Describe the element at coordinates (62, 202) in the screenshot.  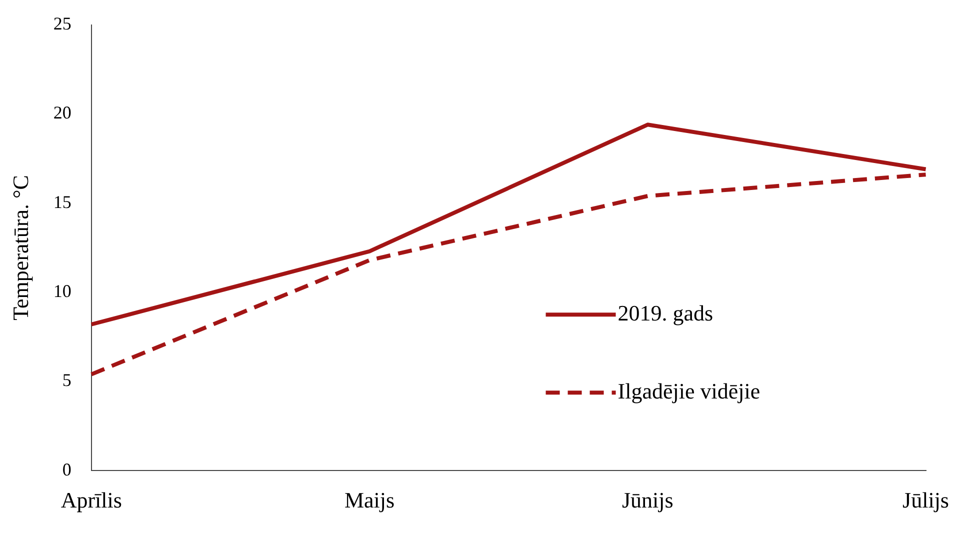
I see `y-tick-label: 15` at that location.